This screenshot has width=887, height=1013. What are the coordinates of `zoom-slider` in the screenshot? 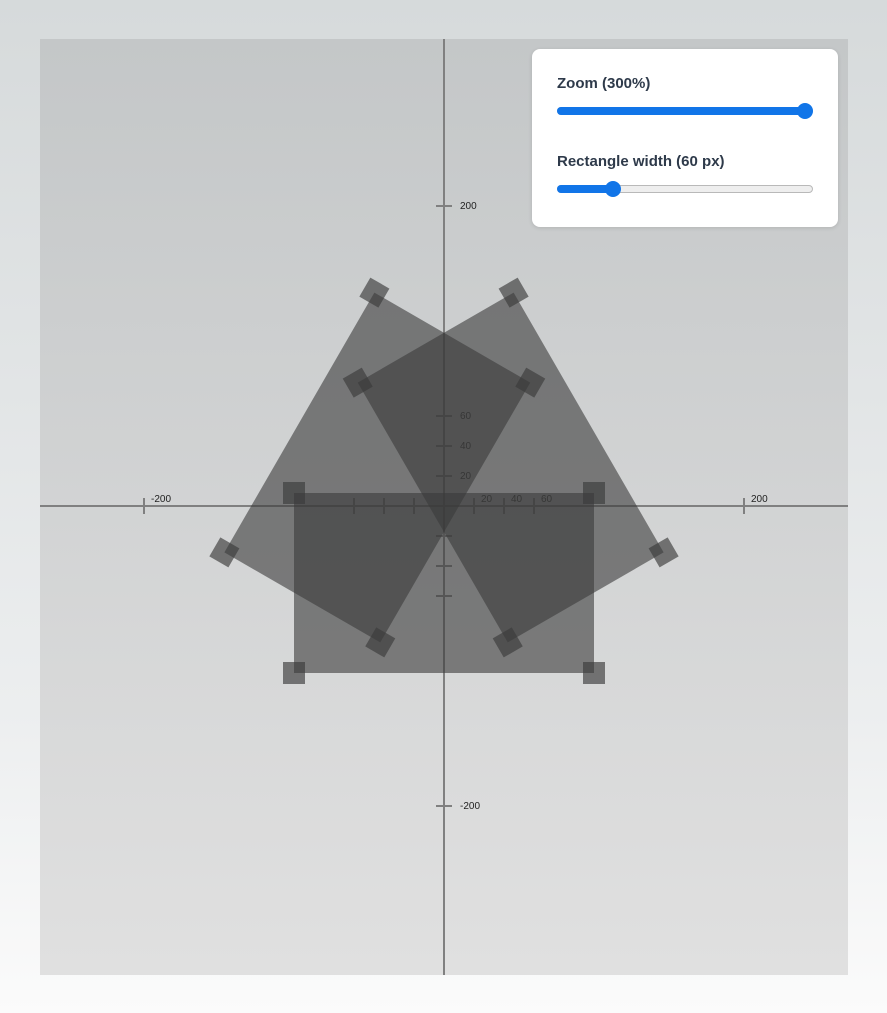 It's located at (685, 111).